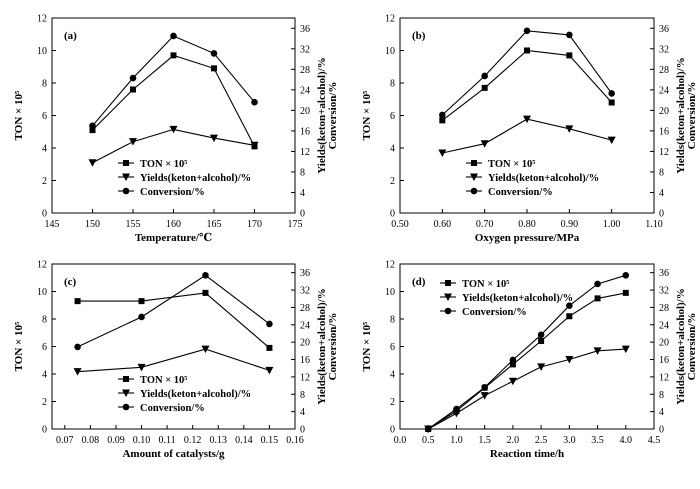 The width and height of the screenshot is (700, 489). I want to click on x-tick-label: 0.16, so click(295, 440).